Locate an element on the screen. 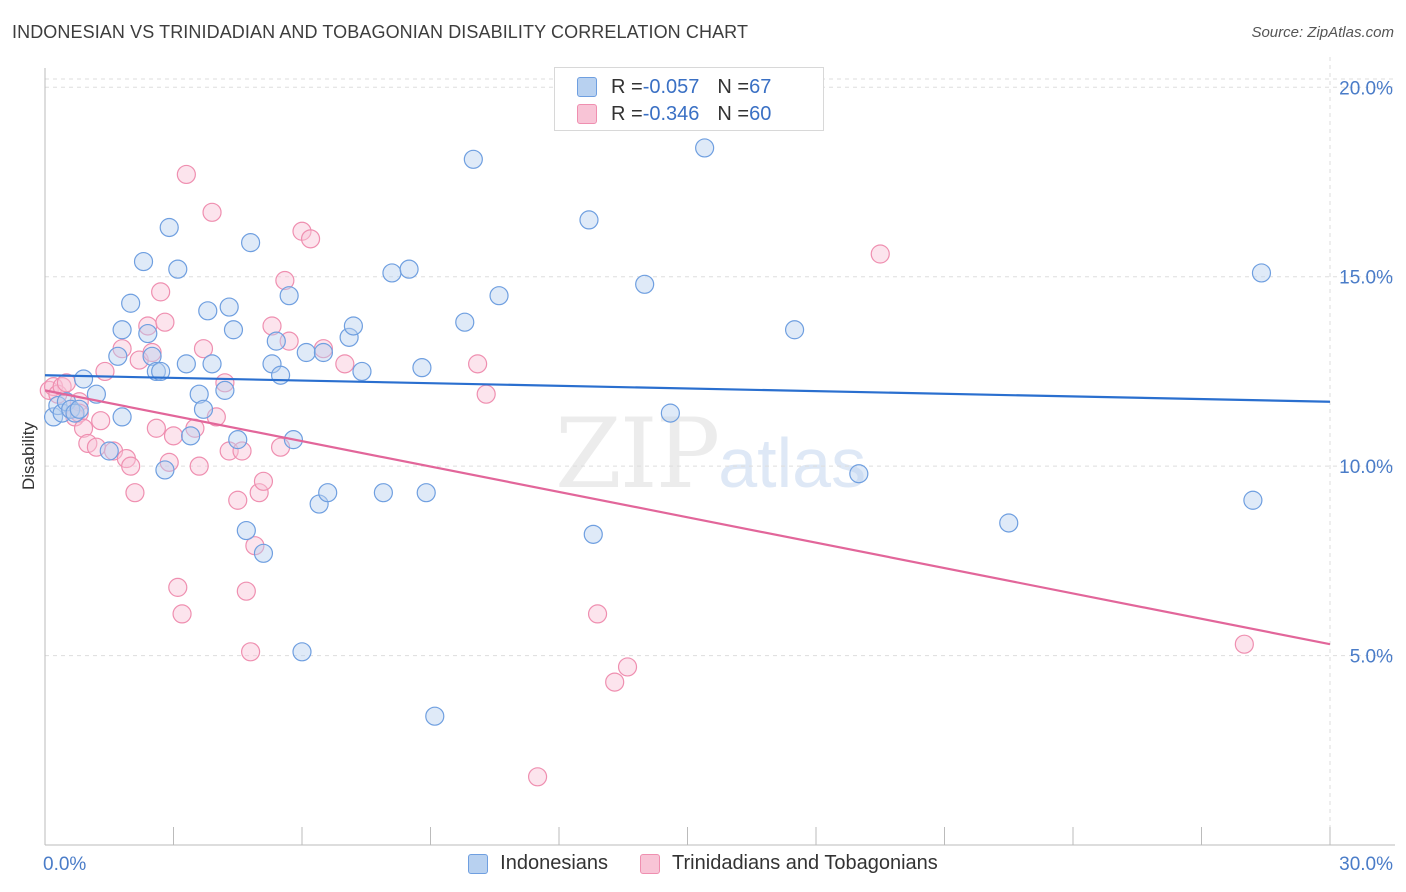 Image resolution: width=1406 pixels, height=892 pixels. watermark-zip: ZIP is located at coordinates (637, 454).